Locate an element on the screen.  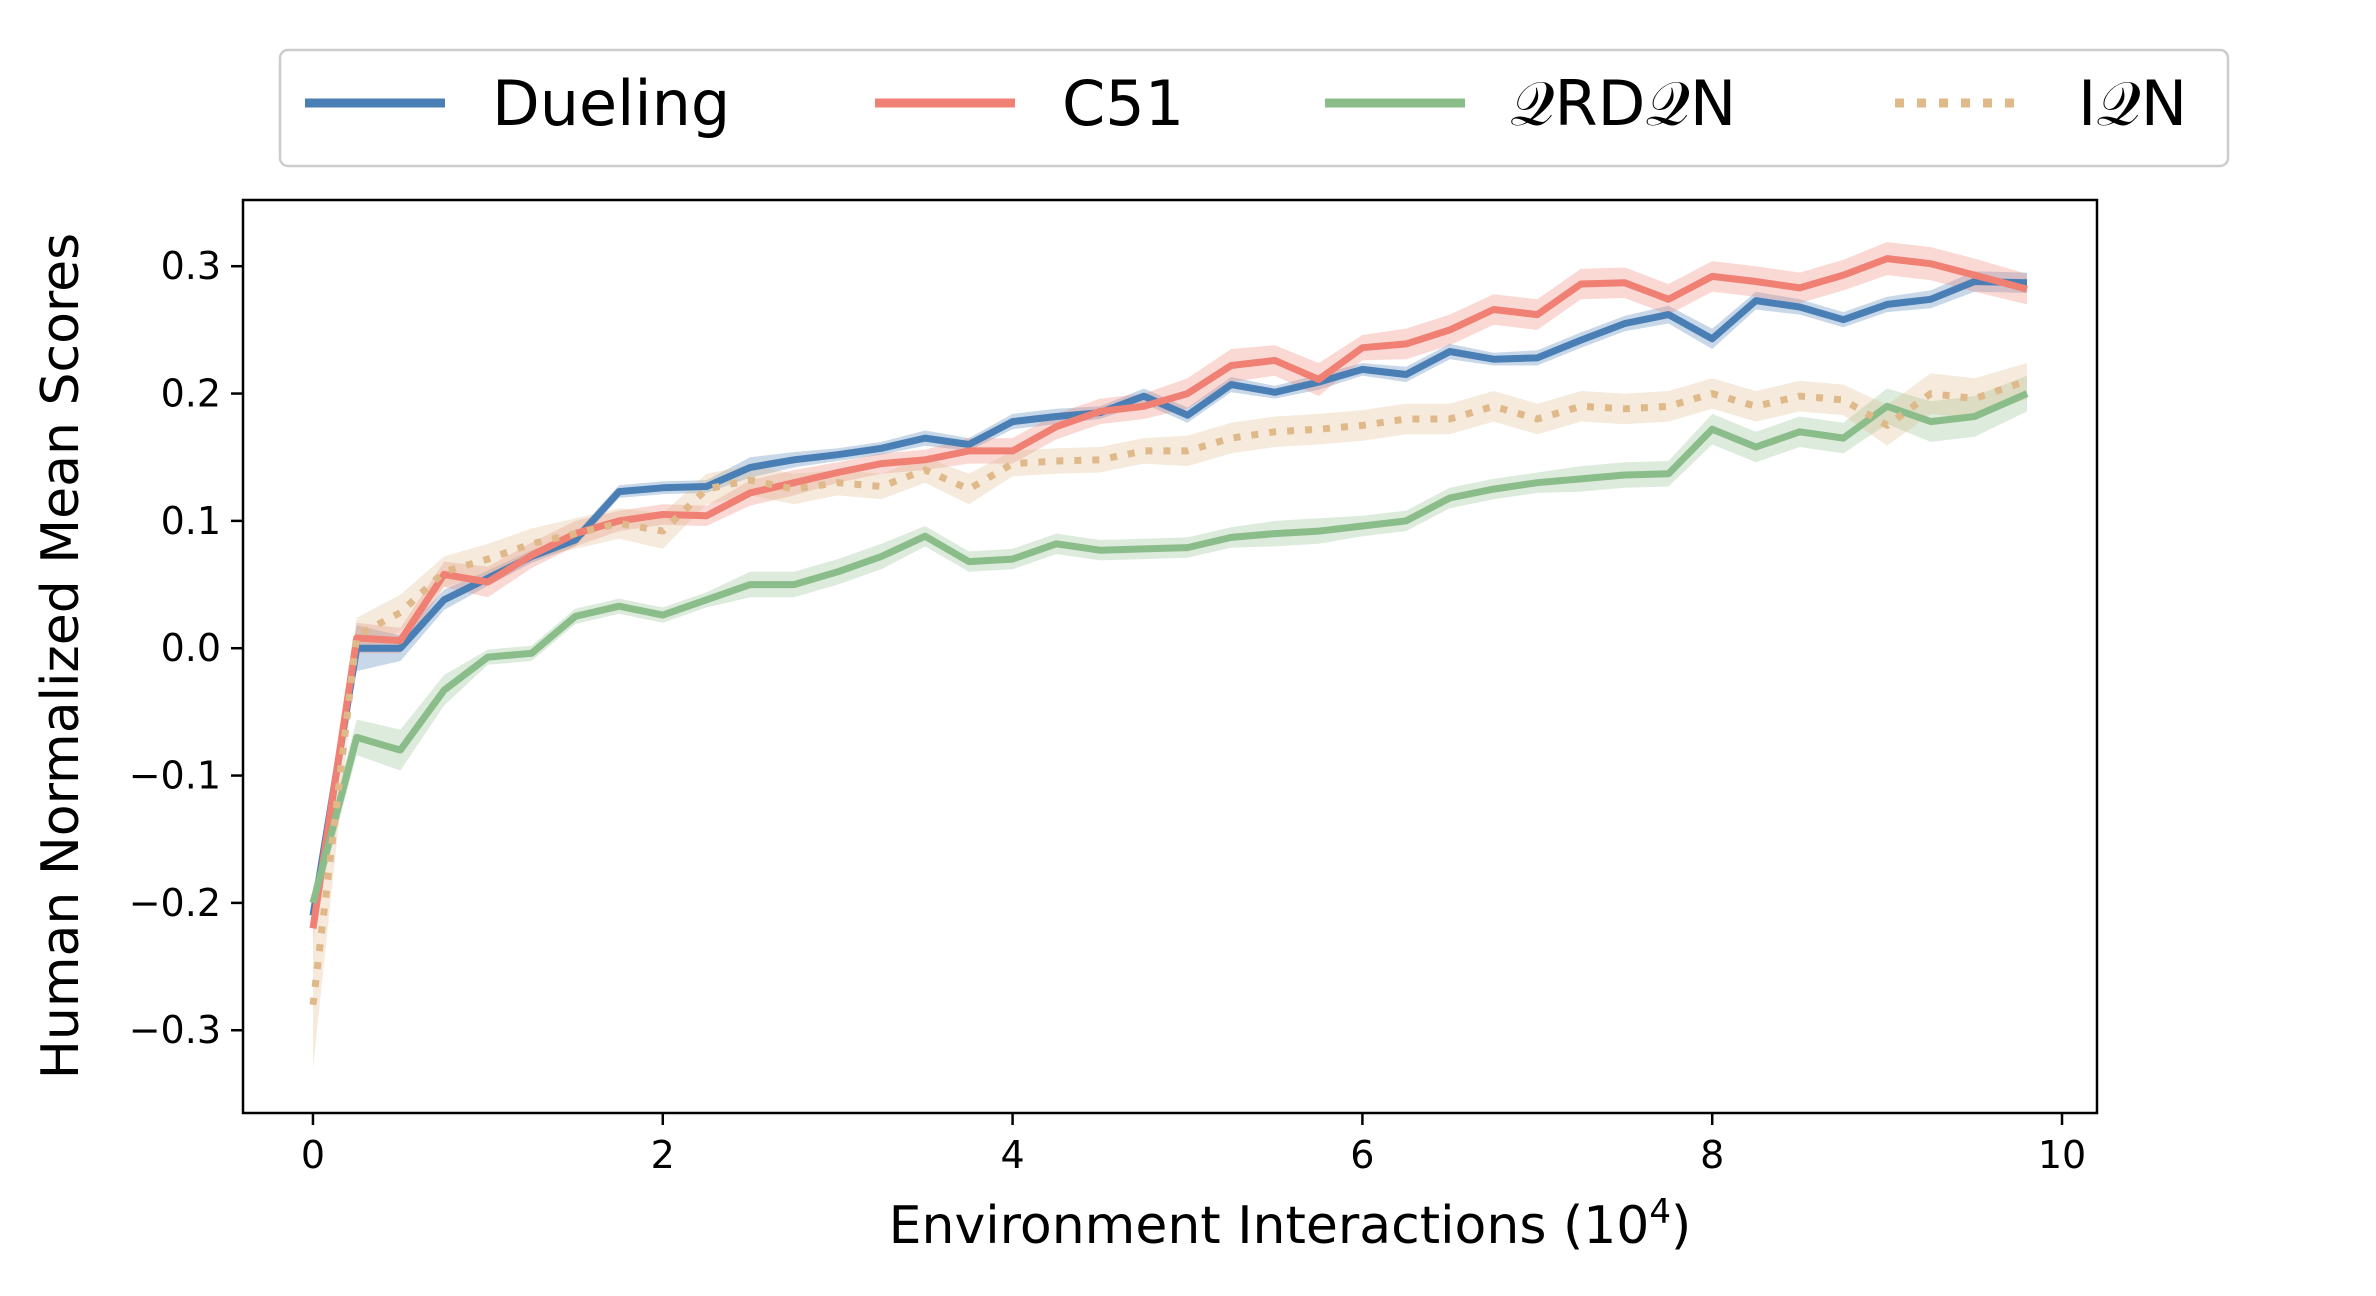
legend-item-dueling: Dueling is located at coordinates (517, 103).